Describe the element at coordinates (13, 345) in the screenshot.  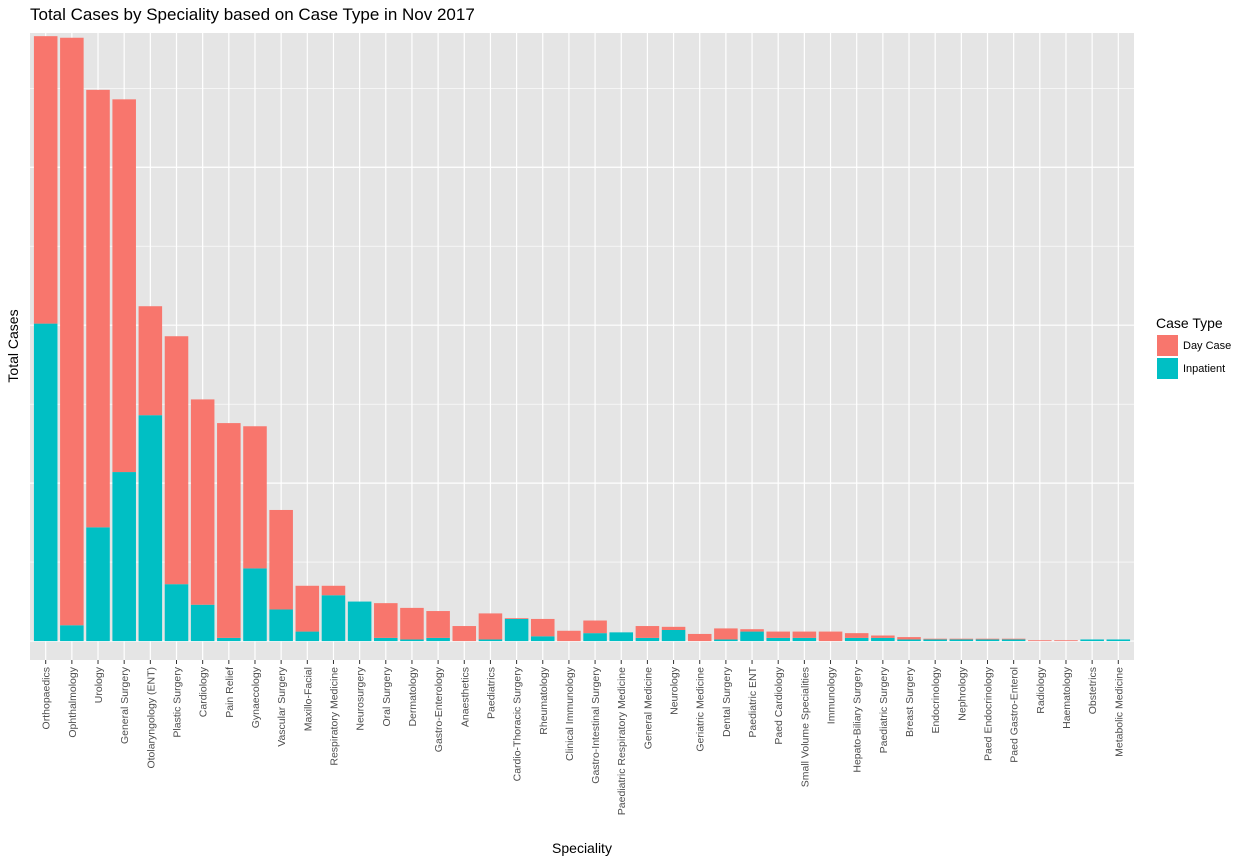
I see `y-axis-title: Total Cases` at that location.